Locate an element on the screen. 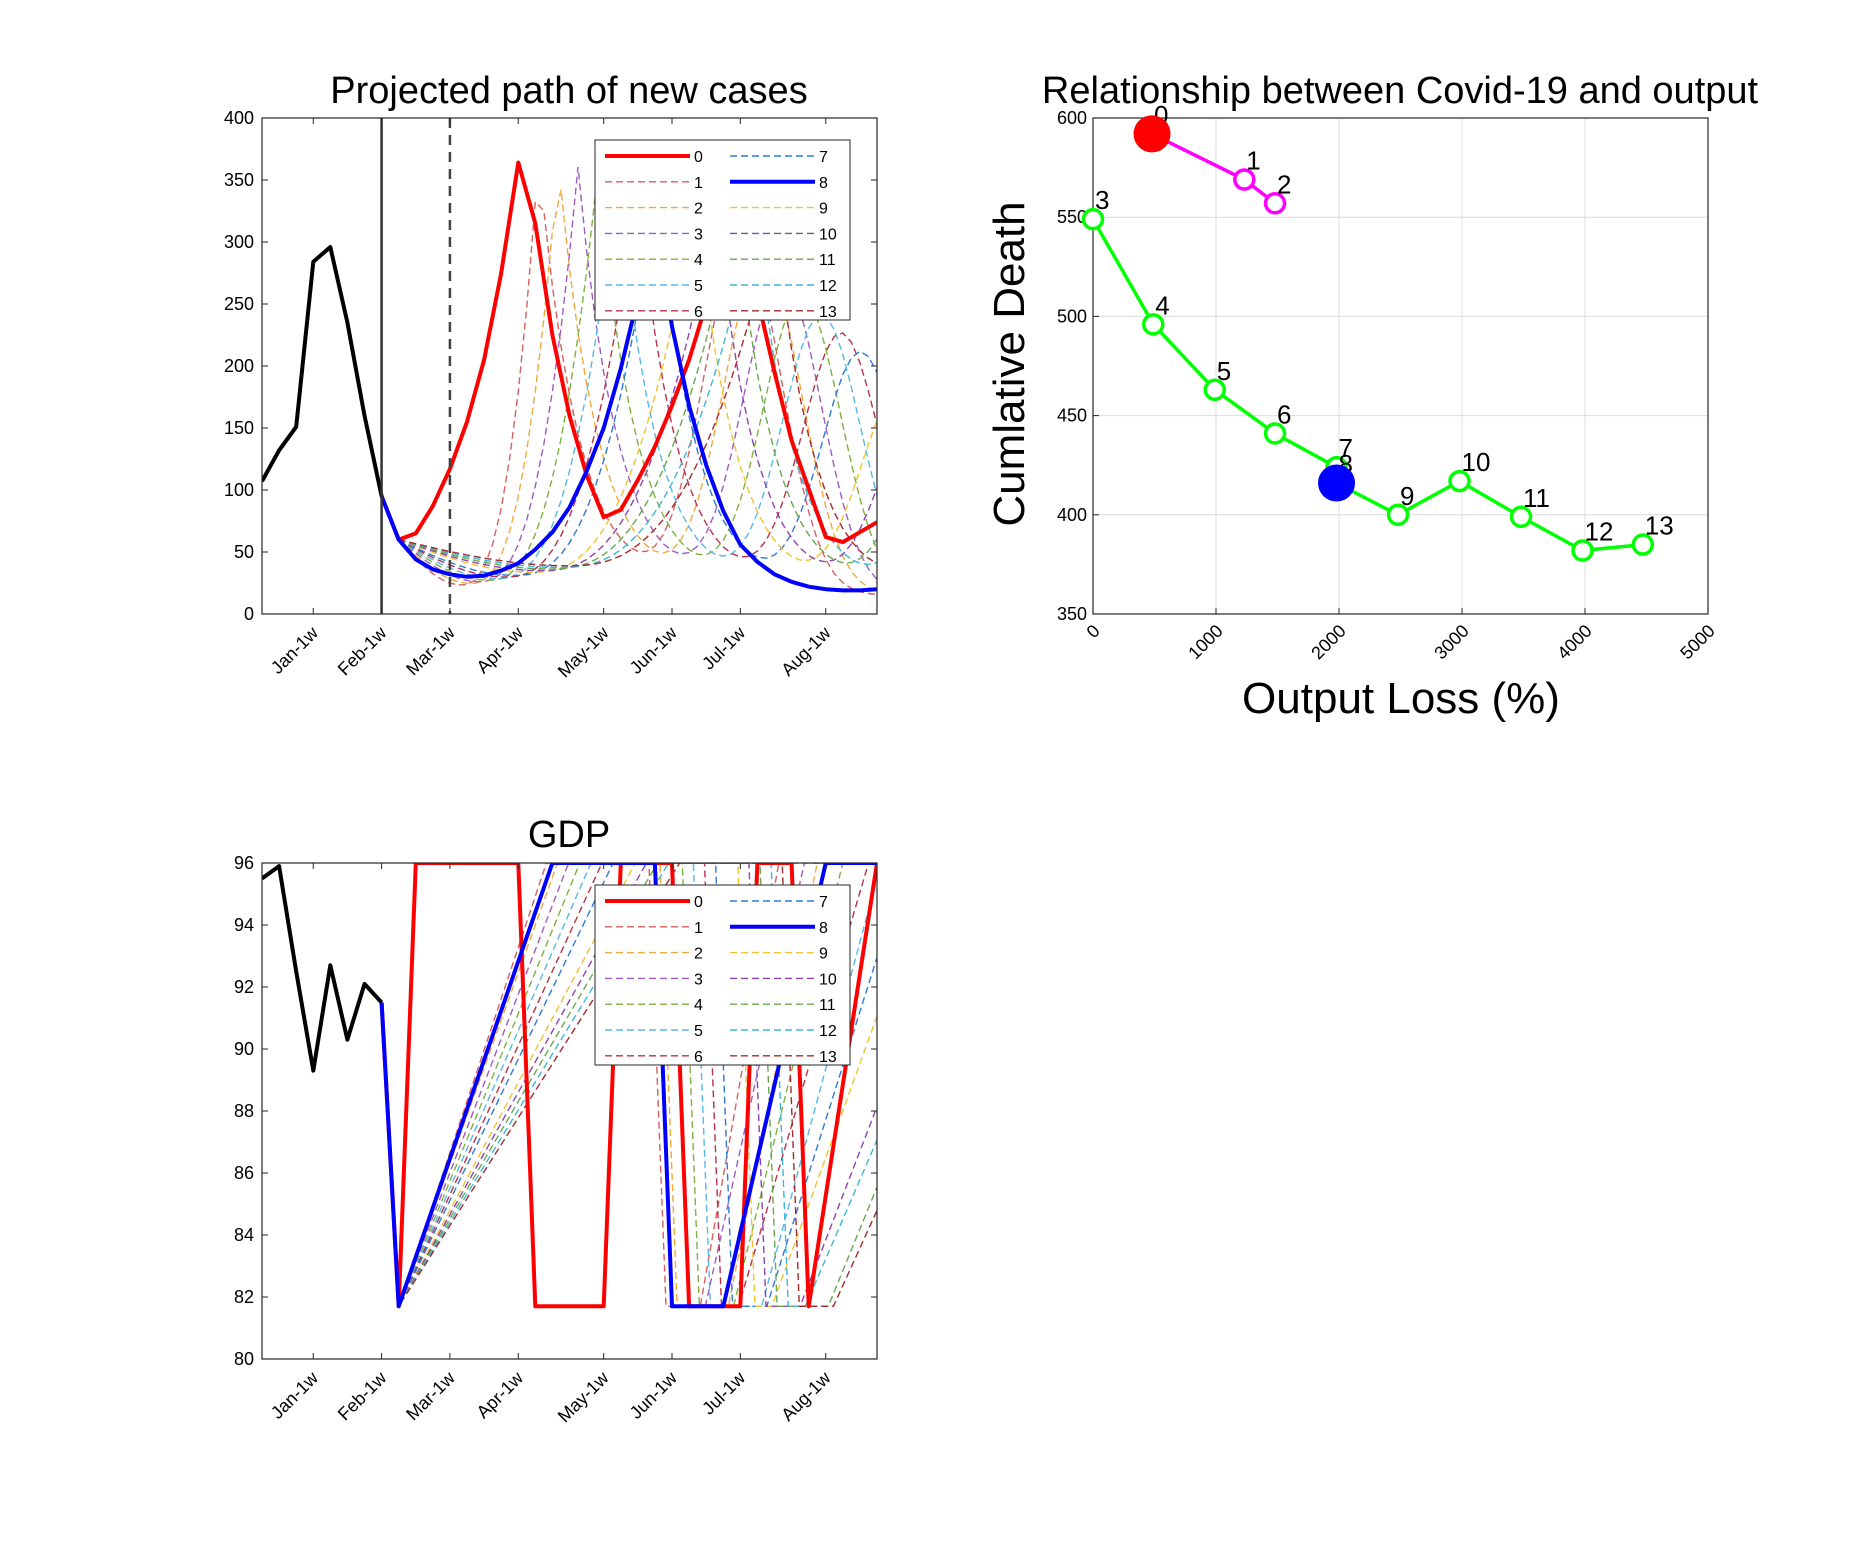 This screenshot has height=1563, width=1875. cases-ytick-label: 200 is located at coordinates (239, 366).